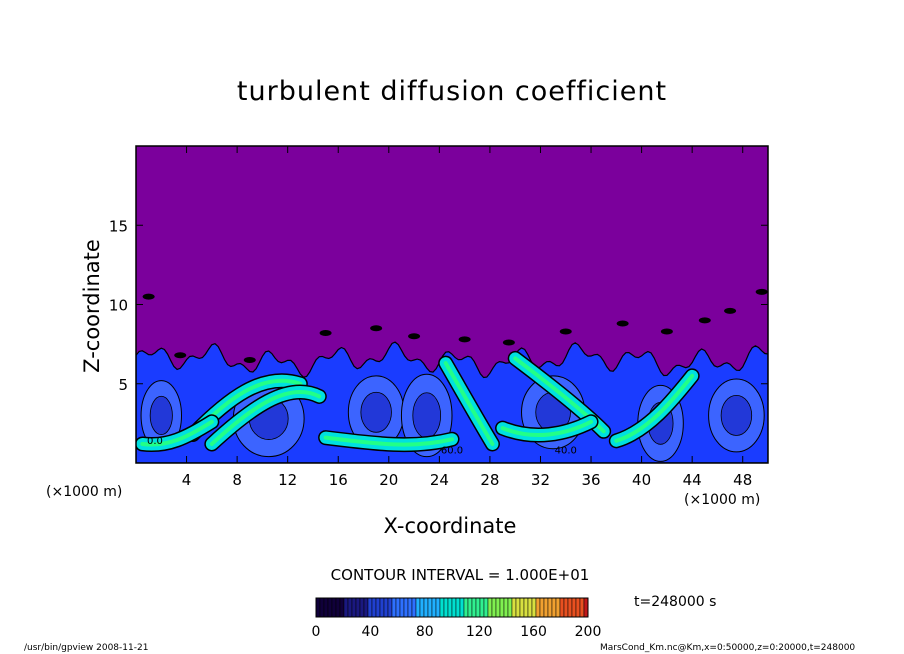 The height and width of the screenshot is (654, 904). What do you see at coordinates (742, 480) in the screenshot?
I see `x-tick-label: 48` at bounding box center [742, 480].